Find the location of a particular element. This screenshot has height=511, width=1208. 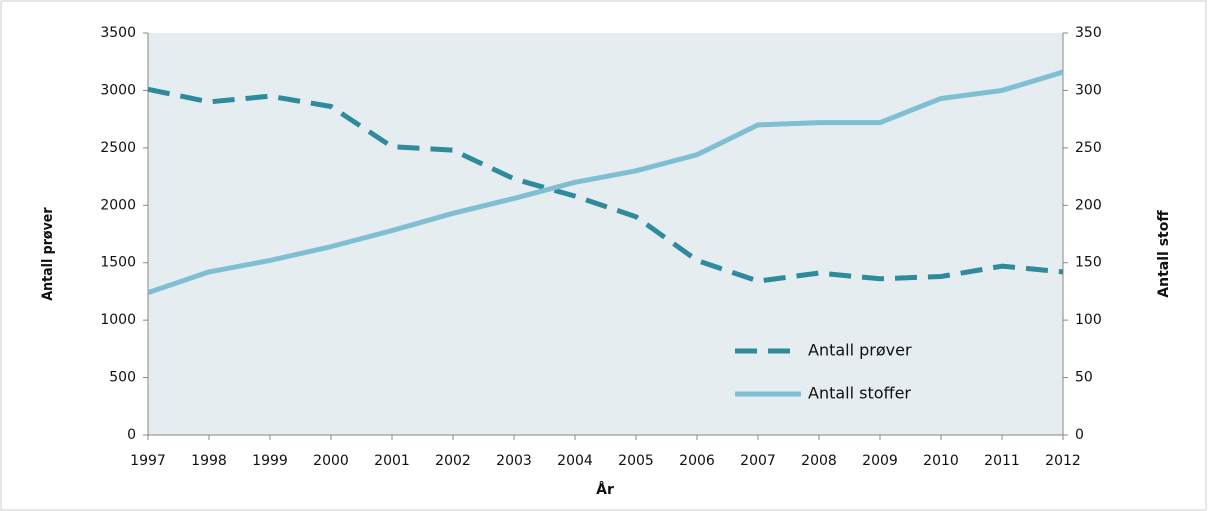

x-tick-label: 2006 is located at coordinates (697, 461).